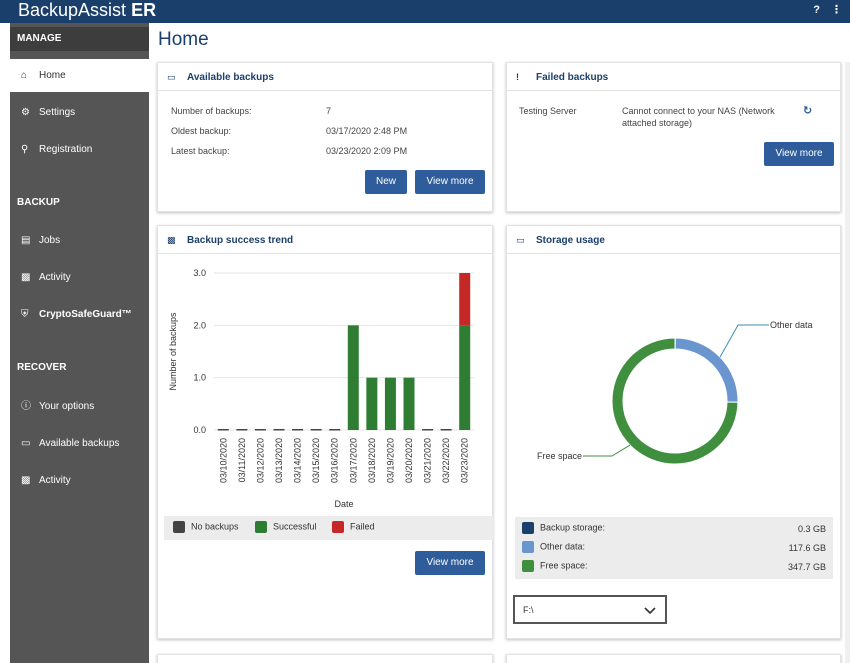 The image size is (850, 663). What do you see at coordinates (325, 240) in the screenshot?
I see `backup-trend-header: ▩ Backup success trend` at bounding box center [325, 240].